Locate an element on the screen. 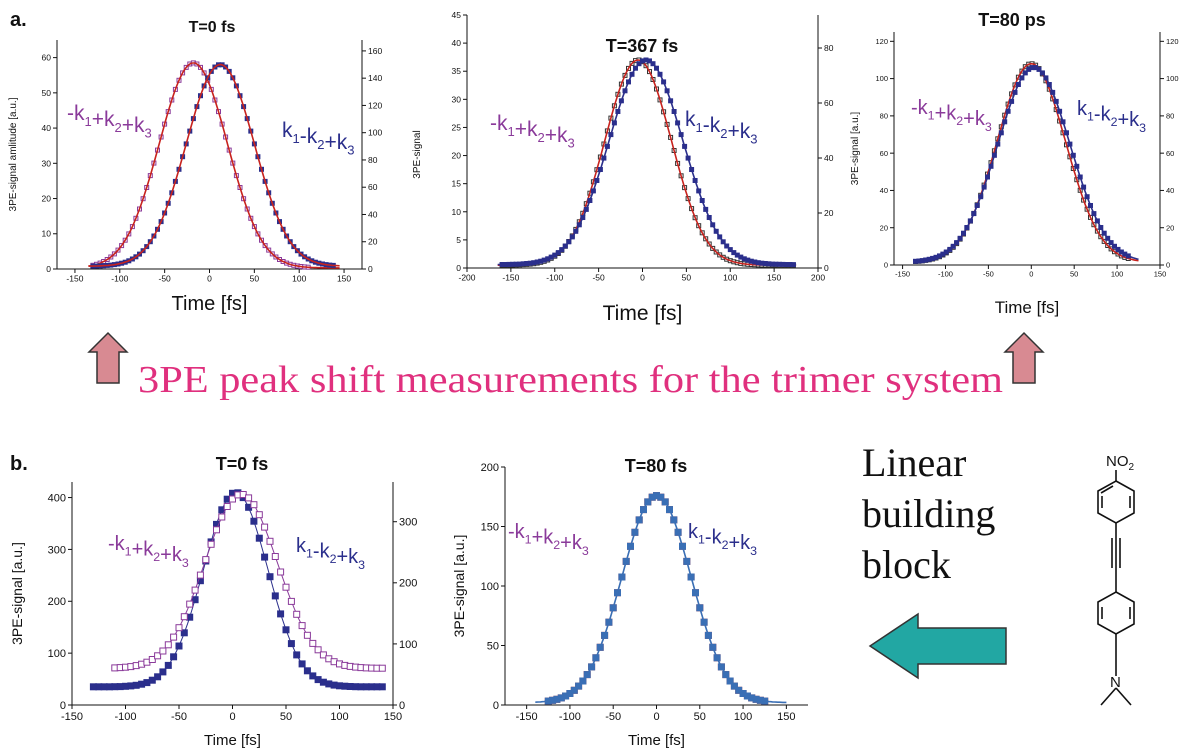 The width and height of the screenshot is (1186, 753). y2-tick-label: 60 is located at coordinates (1170, 153).